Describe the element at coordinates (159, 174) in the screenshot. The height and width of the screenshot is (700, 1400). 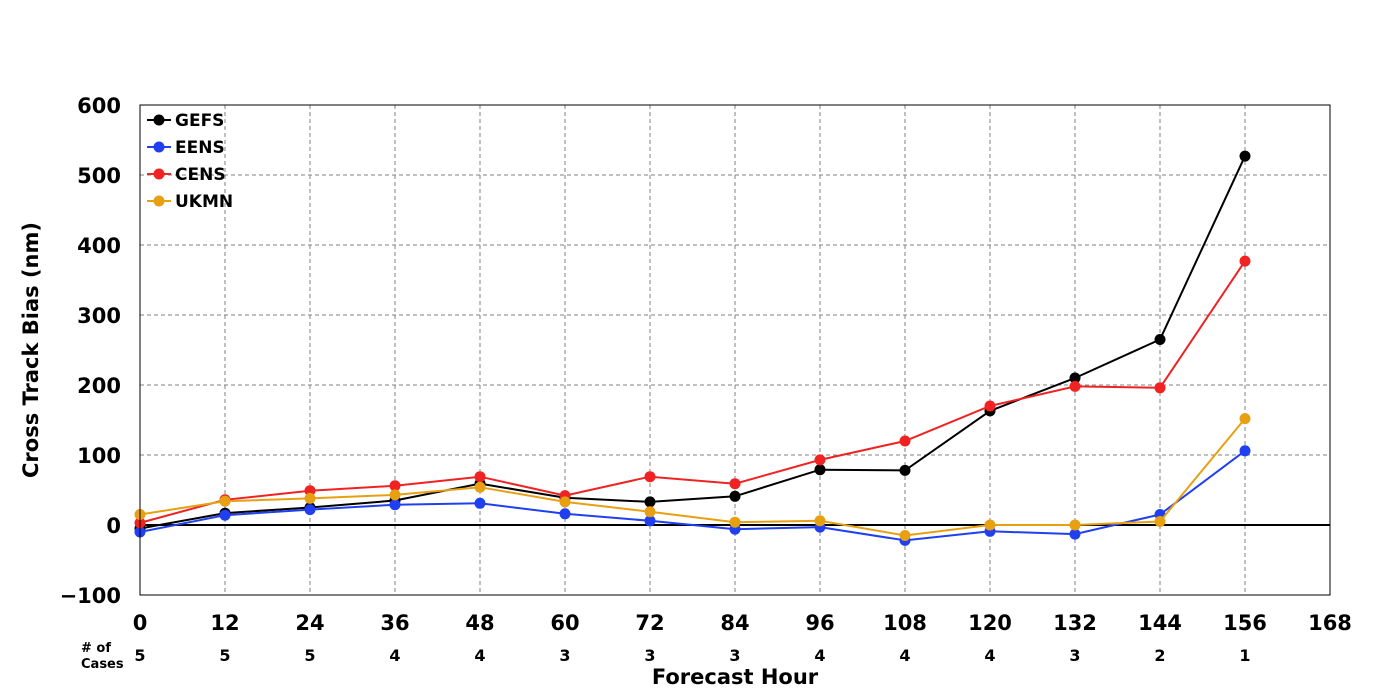
I see `legend-marker-cens` at that location.